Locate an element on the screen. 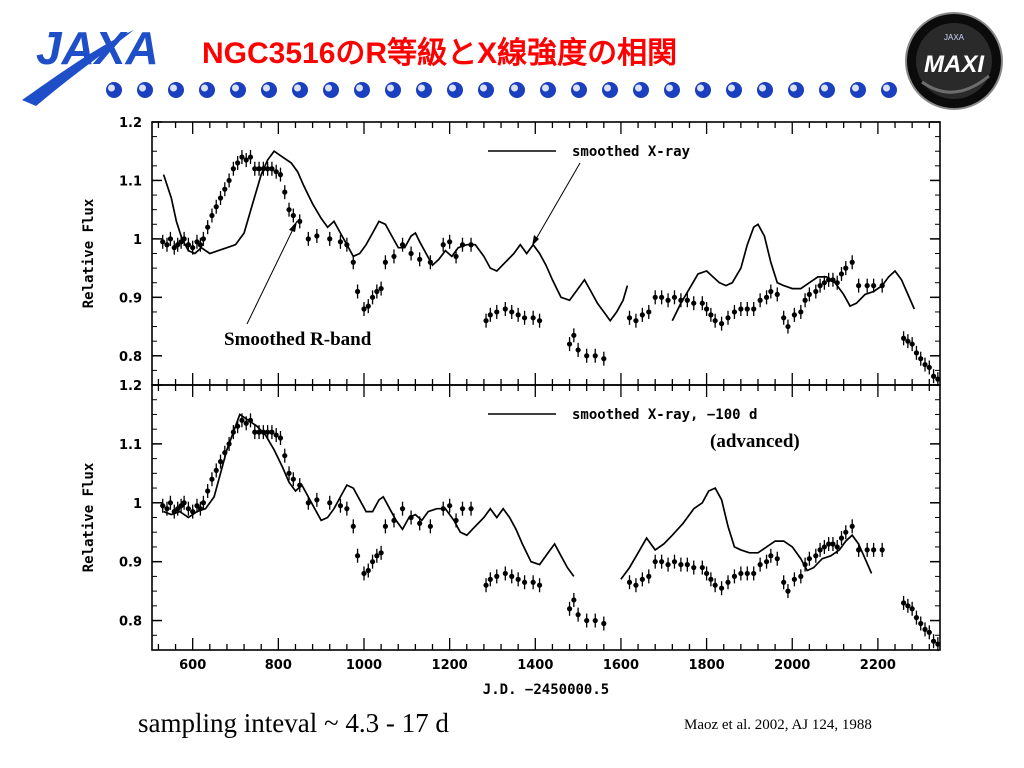 This screenshot has width=1024, height=768. x-tick-label: 2000 is located at coordinates (792, 665).